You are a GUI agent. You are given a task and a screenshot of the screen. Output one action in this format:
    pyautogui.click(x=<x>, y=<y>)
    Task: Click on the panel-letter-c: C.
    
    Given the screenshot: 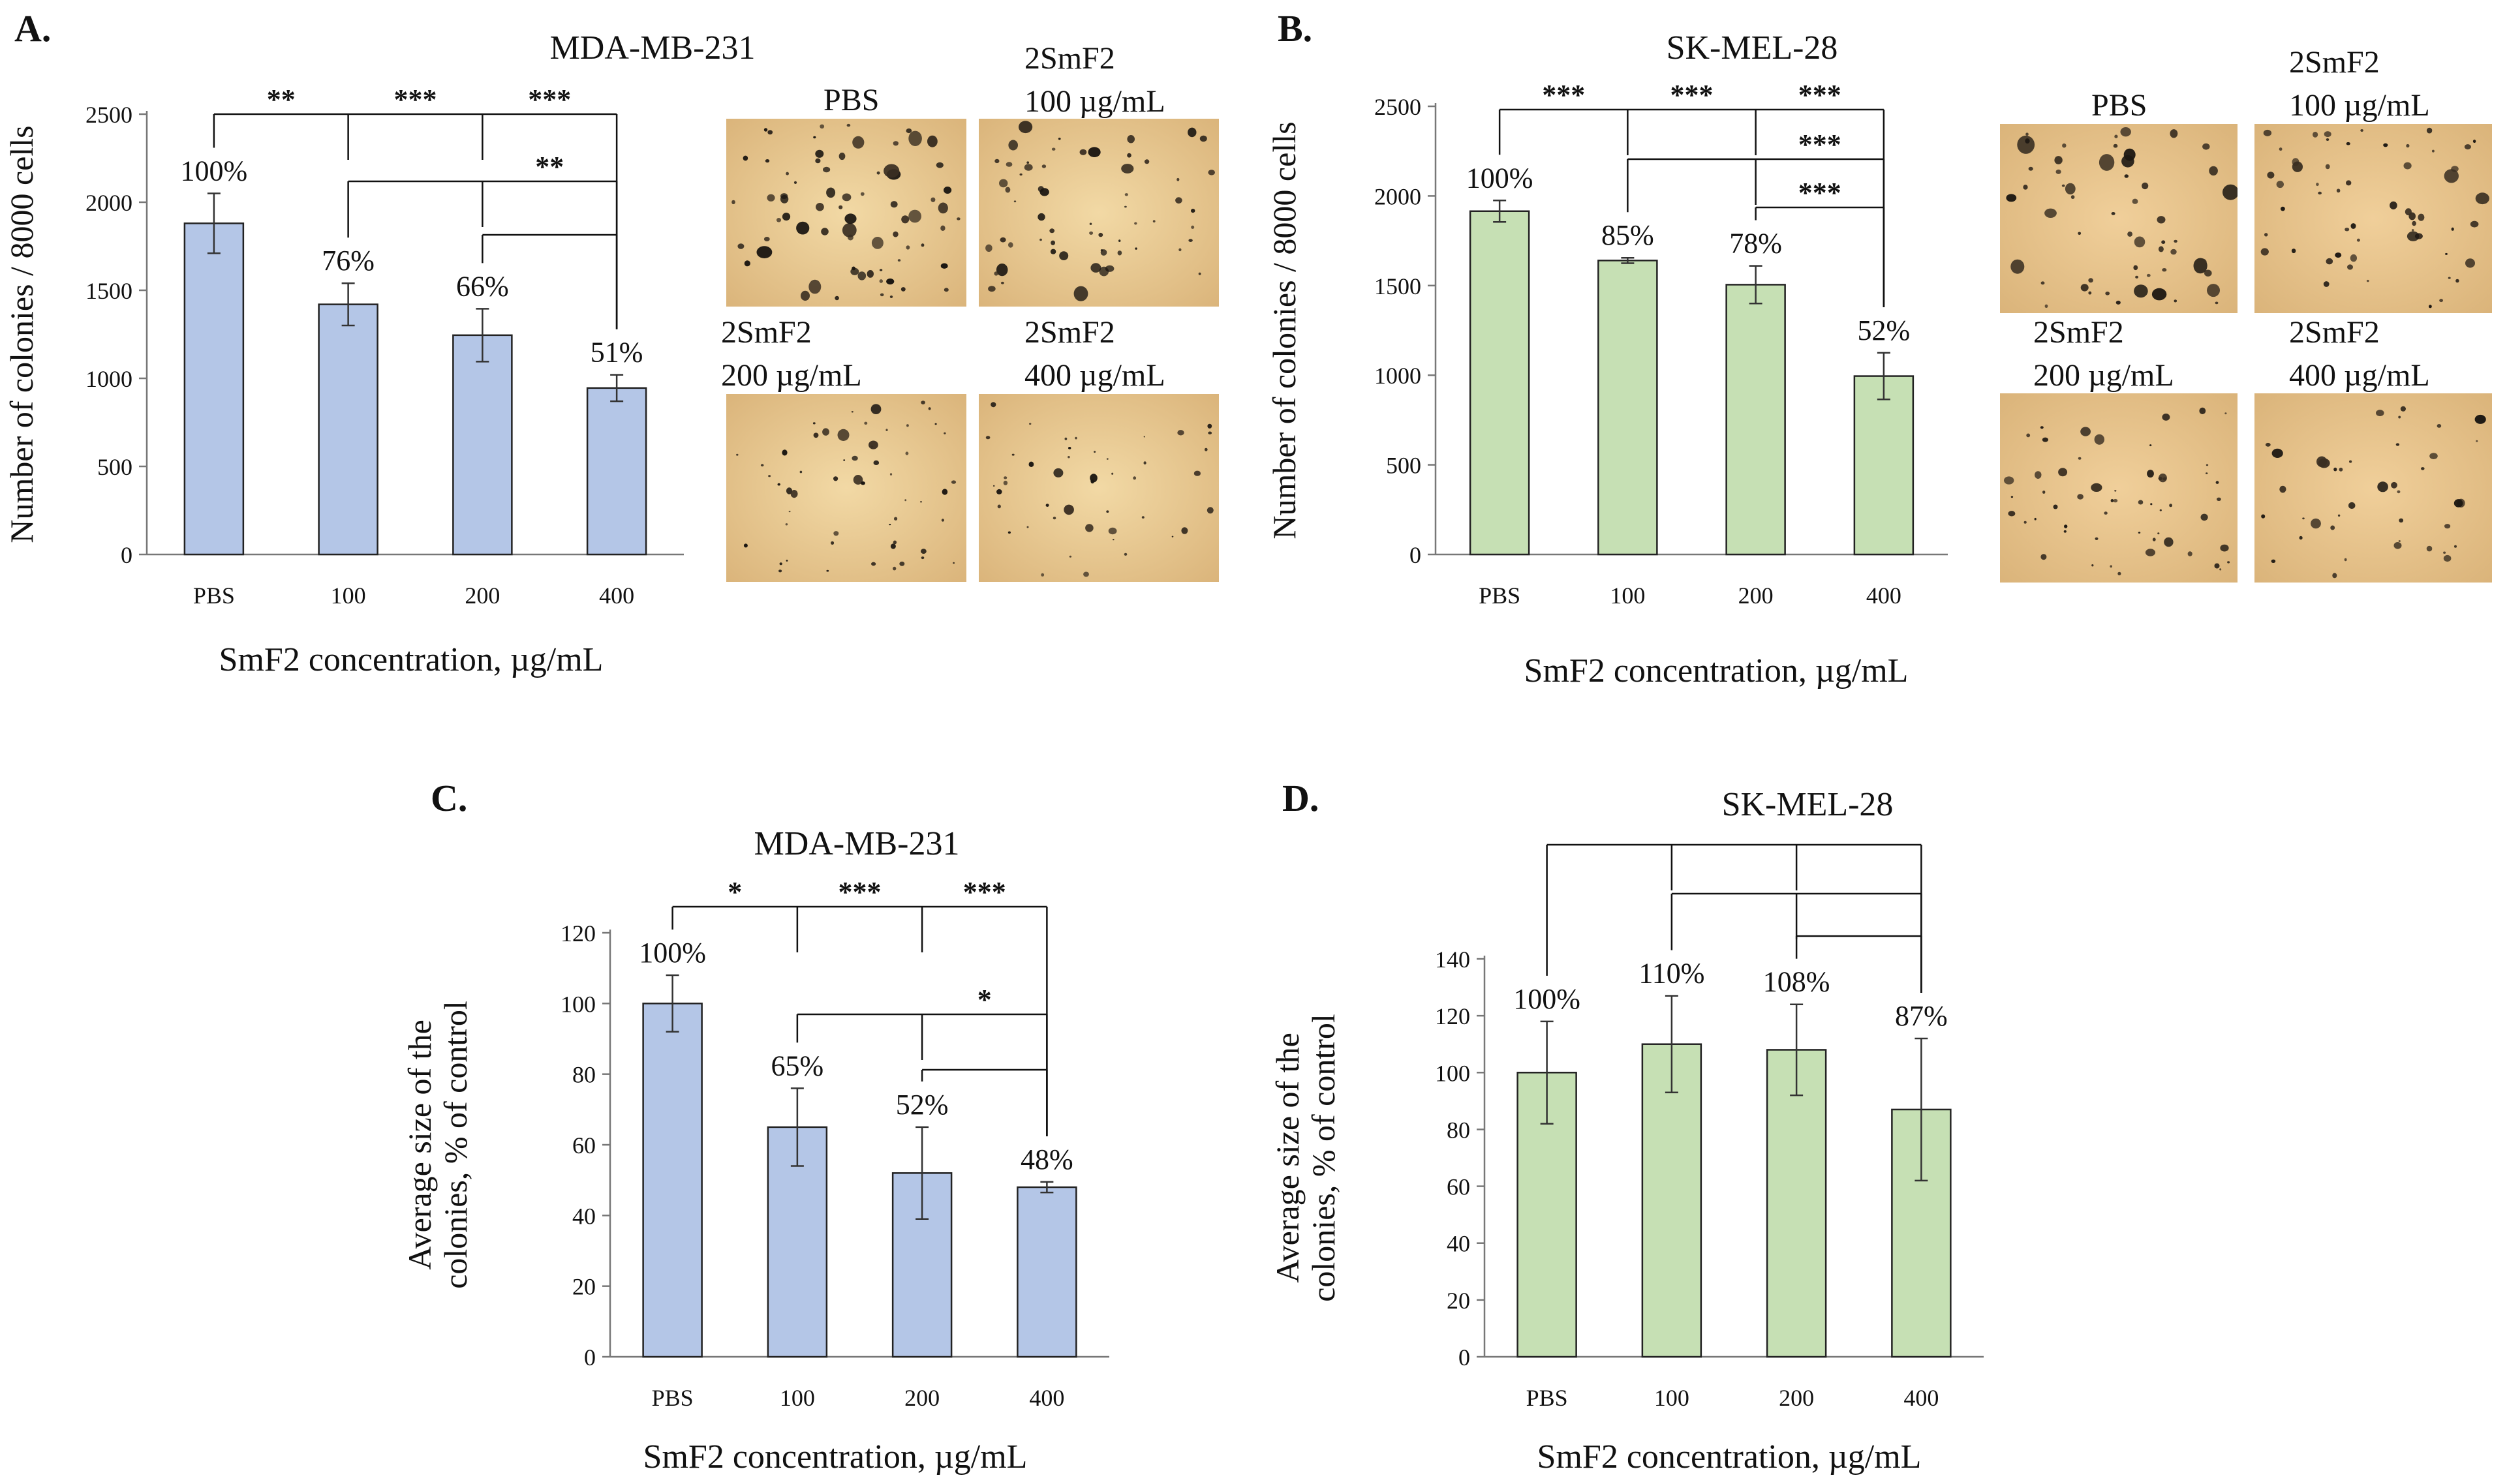 What is the action you would take?
    pyautogui.click(x=449, y=798)
    